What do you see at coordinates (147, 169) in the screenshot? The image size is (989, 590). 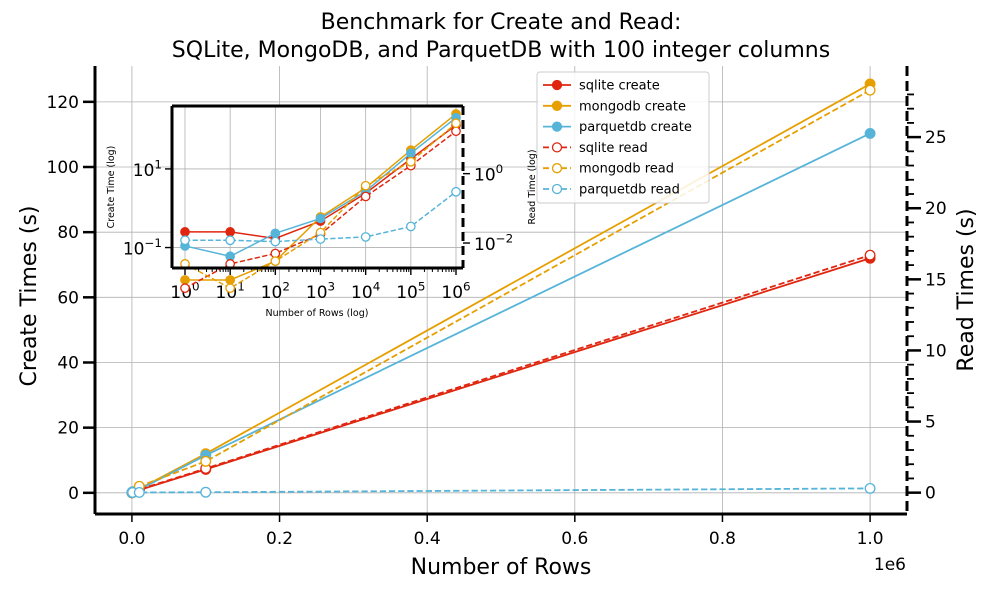 I see `inset-y-tick-label-left: 10¹` at bounding box center [147, 169].